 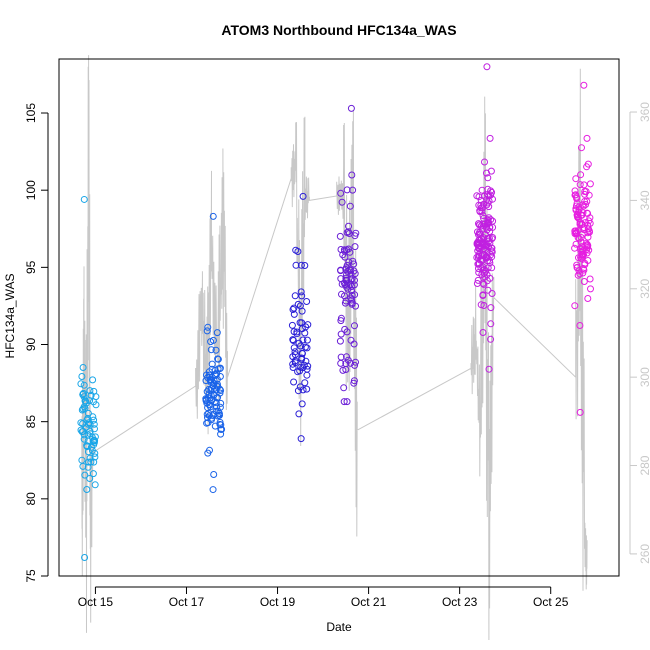 I want to click on y2-tick-label: 320, so click(x=644, y=288).